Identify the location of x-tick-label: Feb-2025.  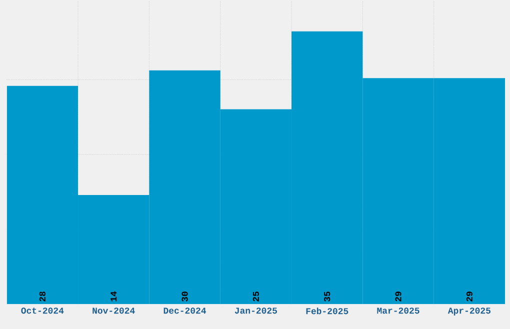
(327, 311).